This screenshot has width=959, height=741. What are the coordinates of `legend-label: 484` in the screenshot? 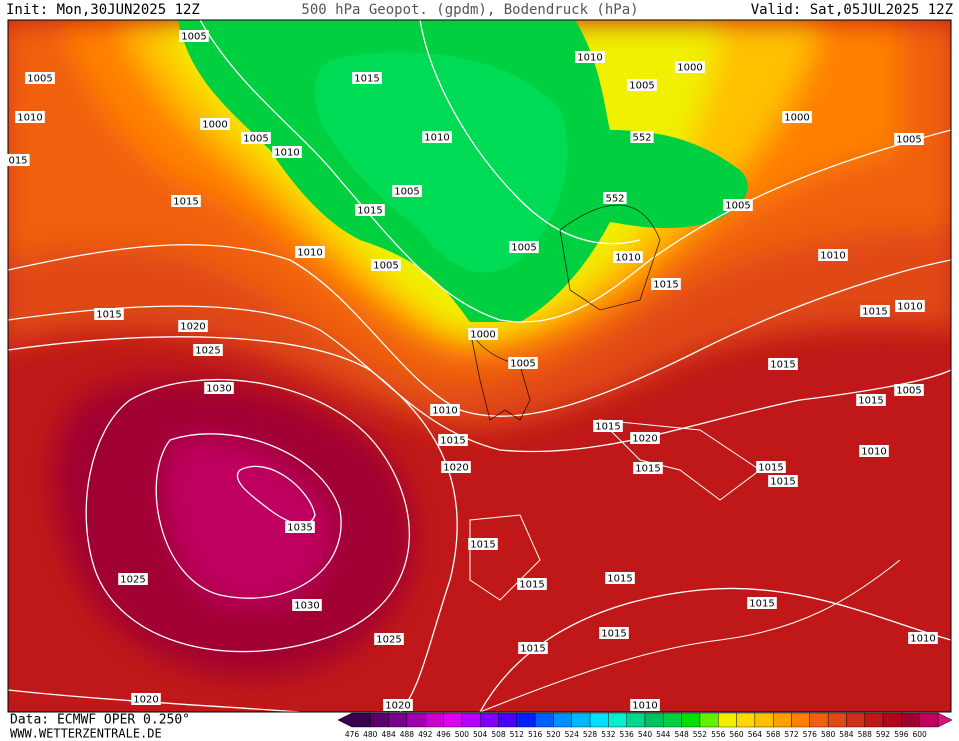 It's located at (388, 734).